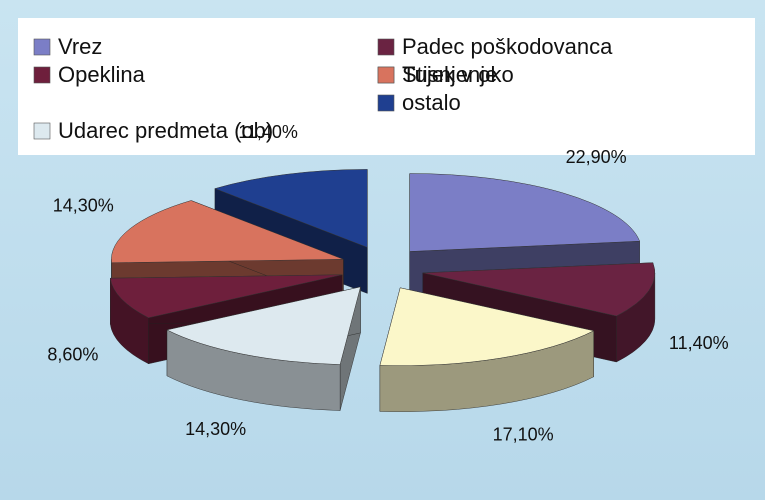  I want to click on data-label: 22,90%, so click(596, 157).